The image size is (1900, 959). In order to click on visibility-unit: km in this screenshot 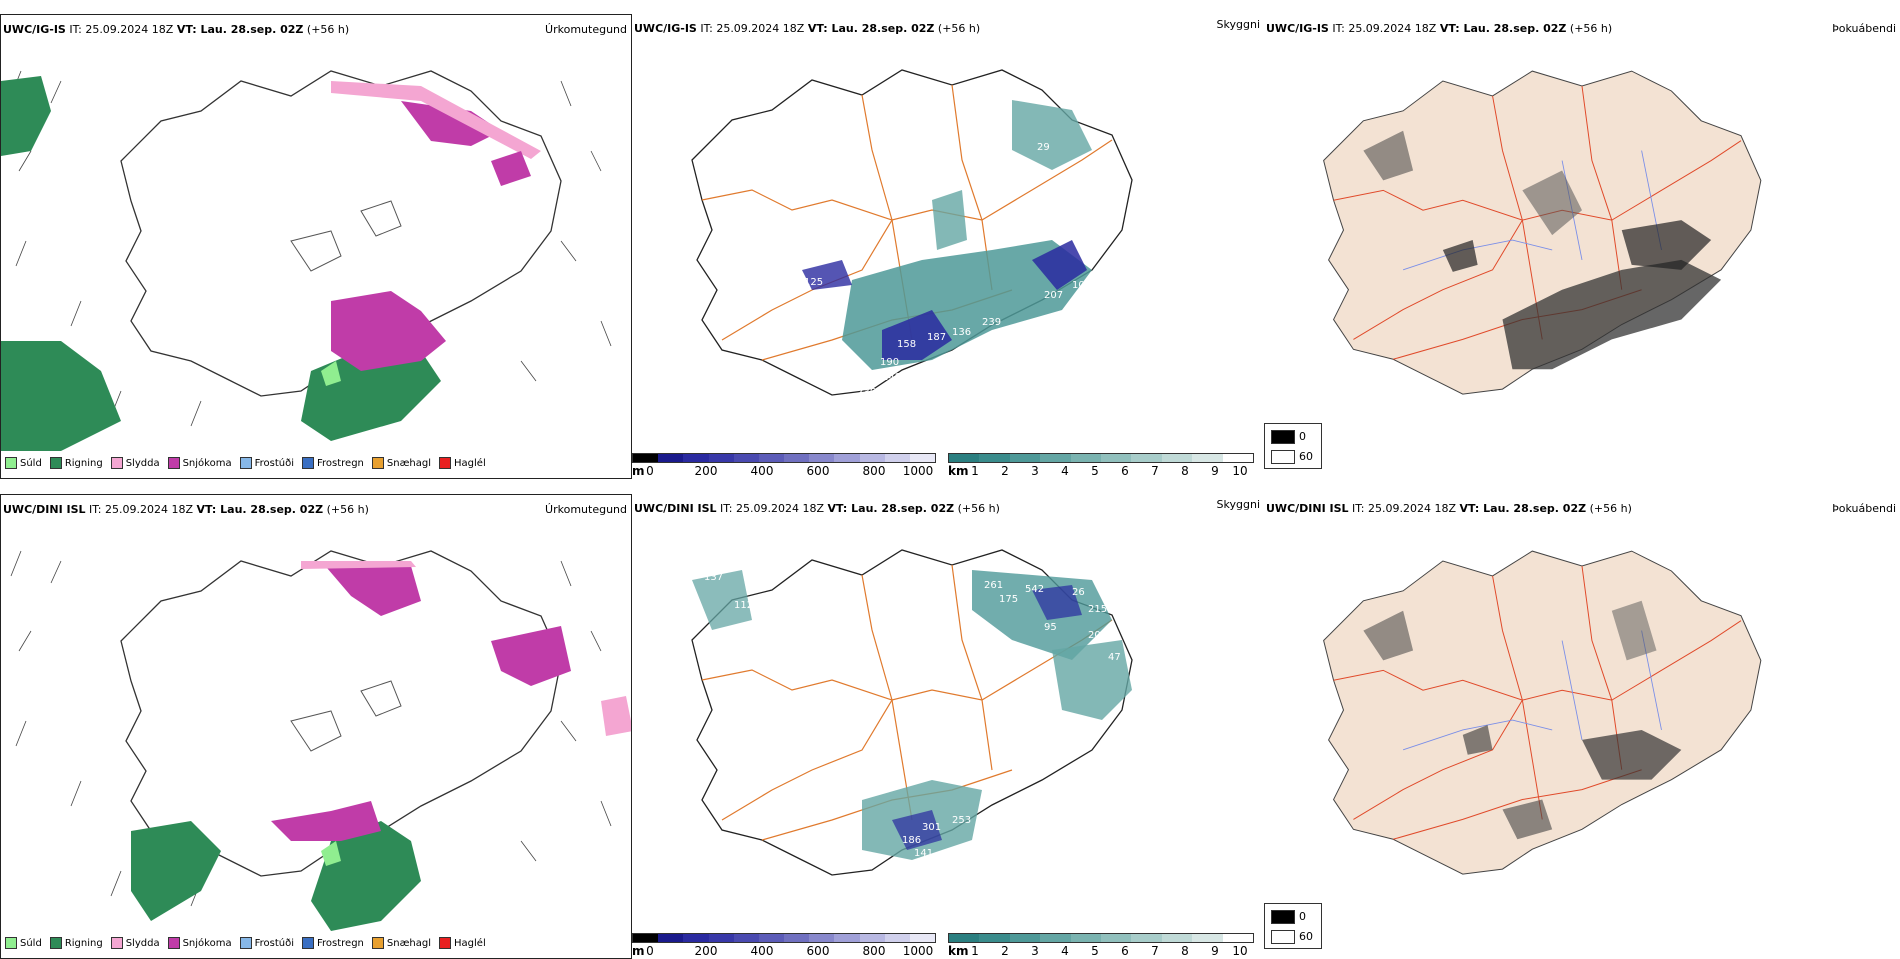, I will do `click(958, 471)`.